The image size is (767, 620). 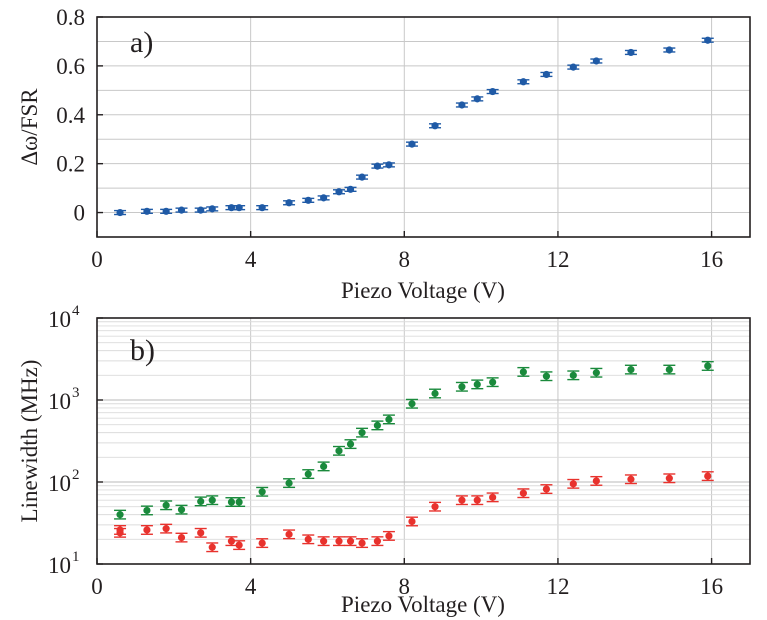 I want to click on panel-b-ytick-exponent: 3, so click(x=76, y=393).